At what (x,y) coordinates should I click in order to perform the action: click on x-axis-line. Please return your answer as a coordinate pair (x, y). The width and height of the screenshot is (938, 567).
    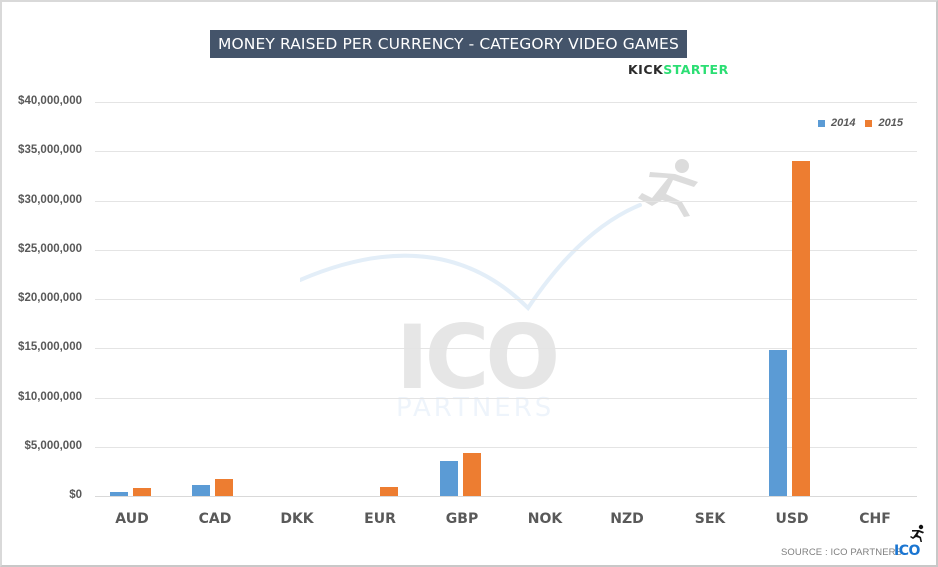
    Looking at the image, I should click on (506, 496).